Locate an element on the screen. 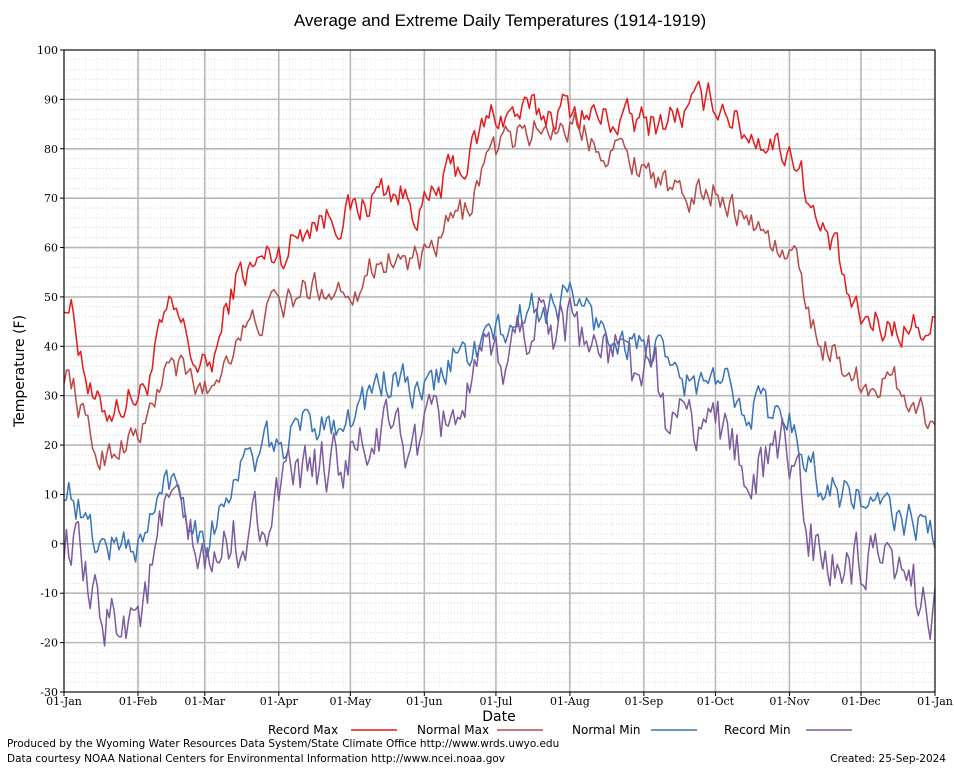  legend-label-record-max: Record Max is located at coordinates (303, 730).